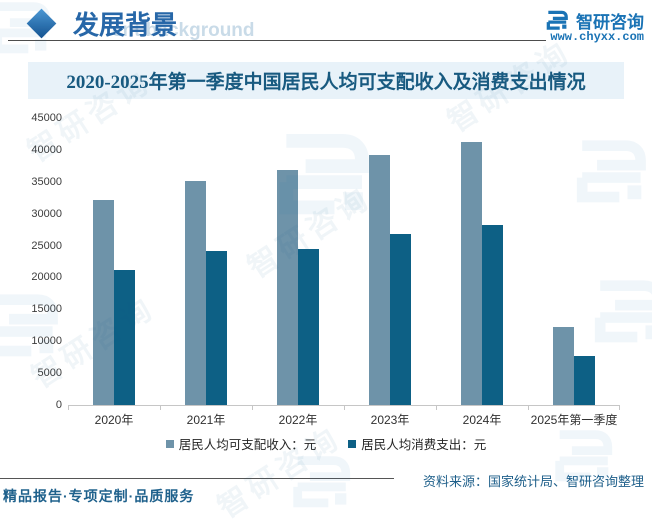 The width and height of the screenshot is (652, 527). What do you see at coordinates (298, 420) in the screenshot?
I see `x-axis-label: 2022年` at bounding box center [298, 420].